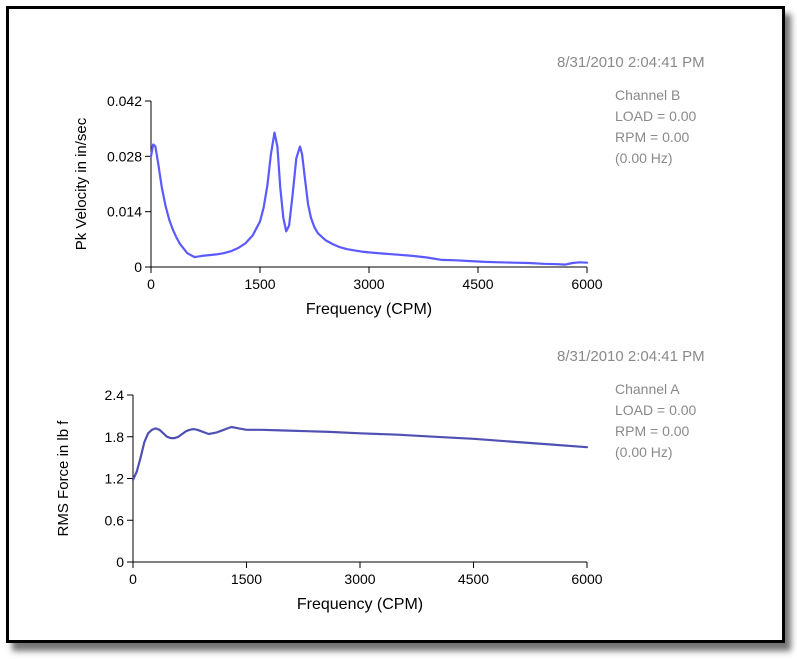 Image resolution: width=797 pixels, height=659 pixels. What do you see at coordinates (124, 101) in the screenshot?
I see `y-tick-label: 0.042` at bounding box center [124, 101].